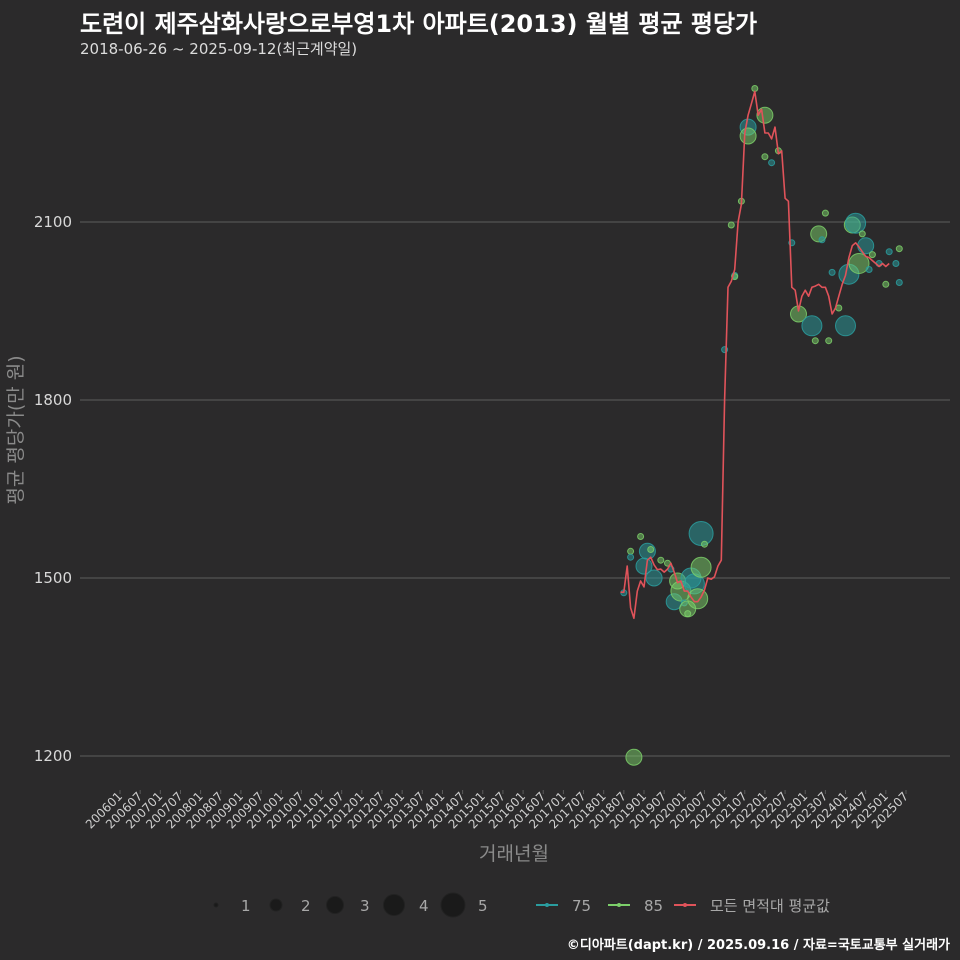 The width and height of the screenshot is (960, 960). What do you see at coordinates (581, 906) in the screenshot?
I see `legend-series-label: 75` at bounding box center [581, 906].